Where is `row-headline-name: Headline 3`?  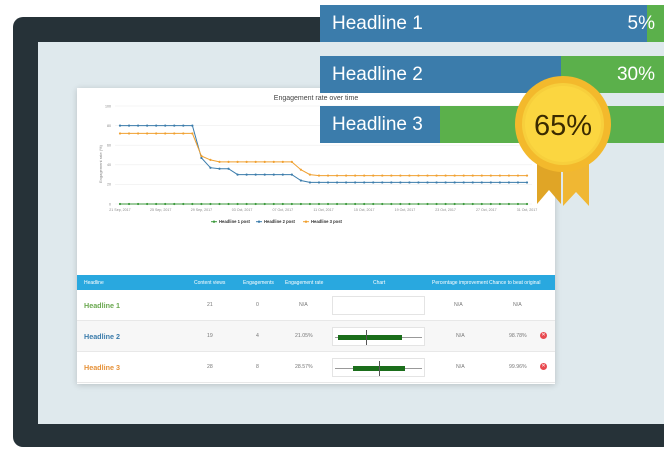 row-headline-name: Headline 3 is located at coordinates (102, 367).